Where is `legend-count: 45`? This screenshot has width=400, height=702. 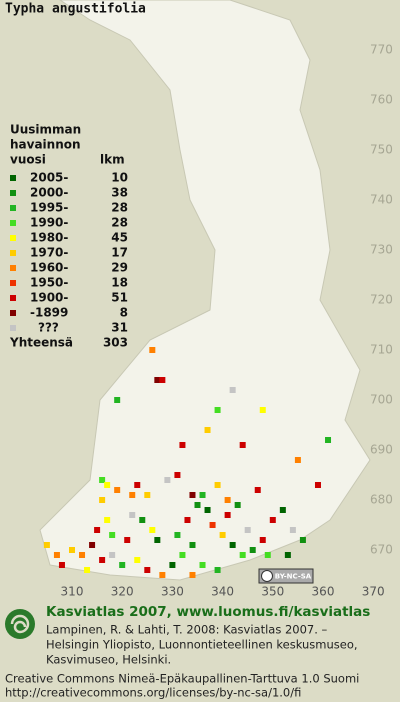 legend-count: 45 is located at coordinates (119, 238).